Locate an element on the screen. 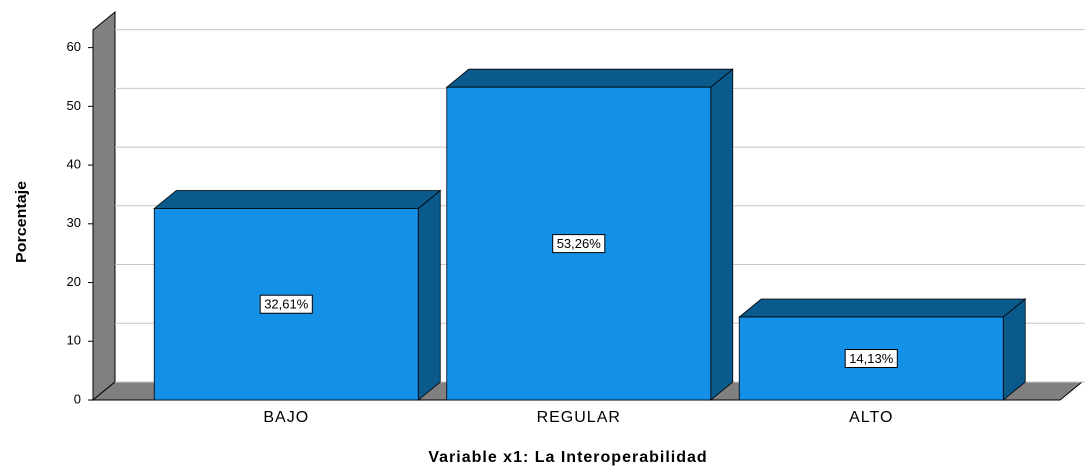 The width and height of the screenshot is (1085, 468). left-wall is located at coordinates (104, 206).